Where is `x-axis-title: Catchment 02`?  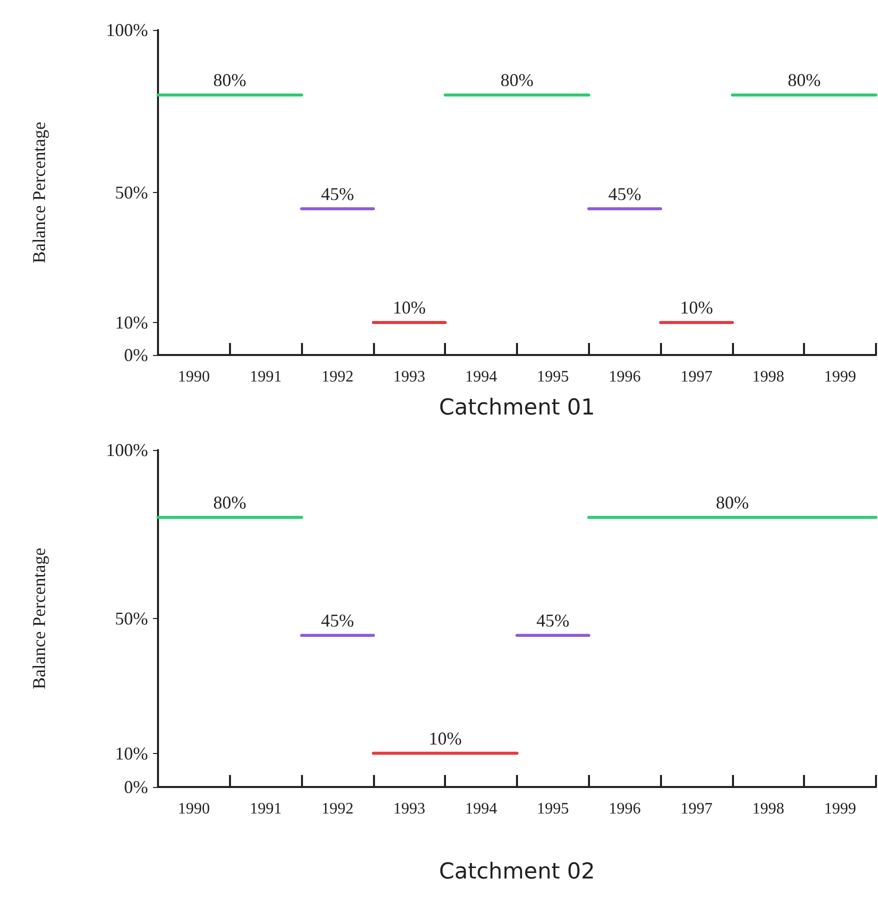
x-axis-title: Catchment 02 is located at coordinates (517, 872).